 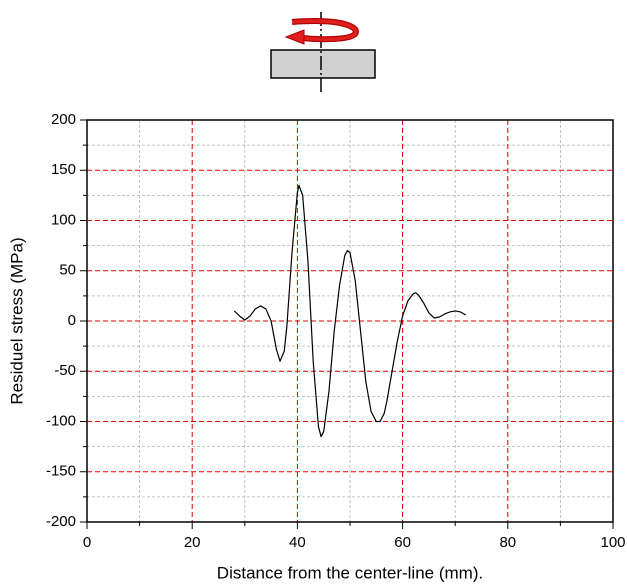 What do you see at coordinates (72, 320) in the screenshot?
I see `y-tick-label: 0` at bounding box center [72, 320].